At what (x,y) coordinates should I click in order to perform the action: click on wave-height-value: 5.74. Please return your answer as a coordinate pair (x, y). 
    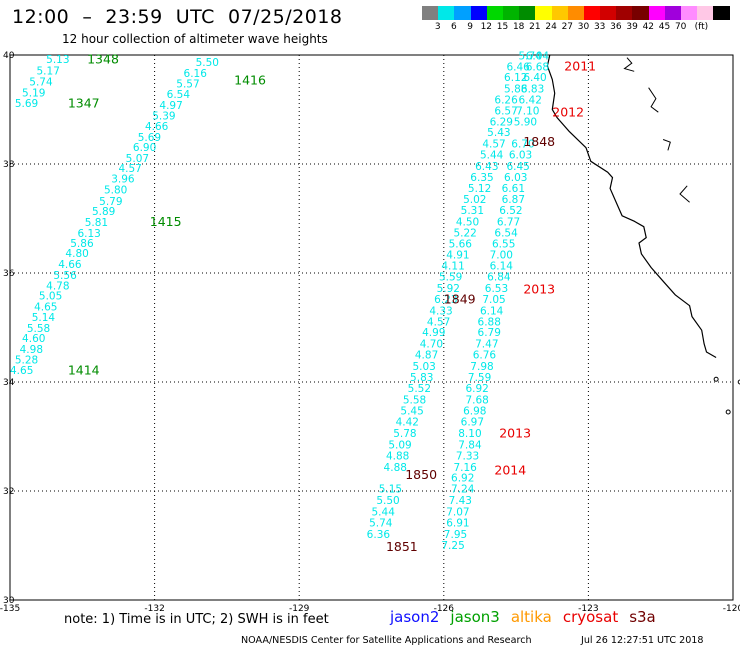
    Looking at the image, I should click on (381, 523).